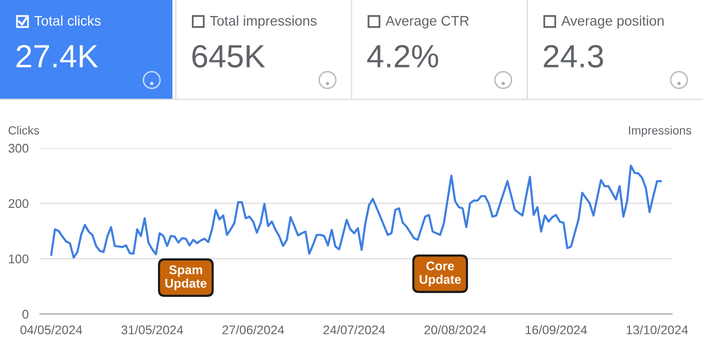 The height and width of the screenshot is (349, 703). I want to click on x-tick-label: 20/08/2024, so click(455, 329).